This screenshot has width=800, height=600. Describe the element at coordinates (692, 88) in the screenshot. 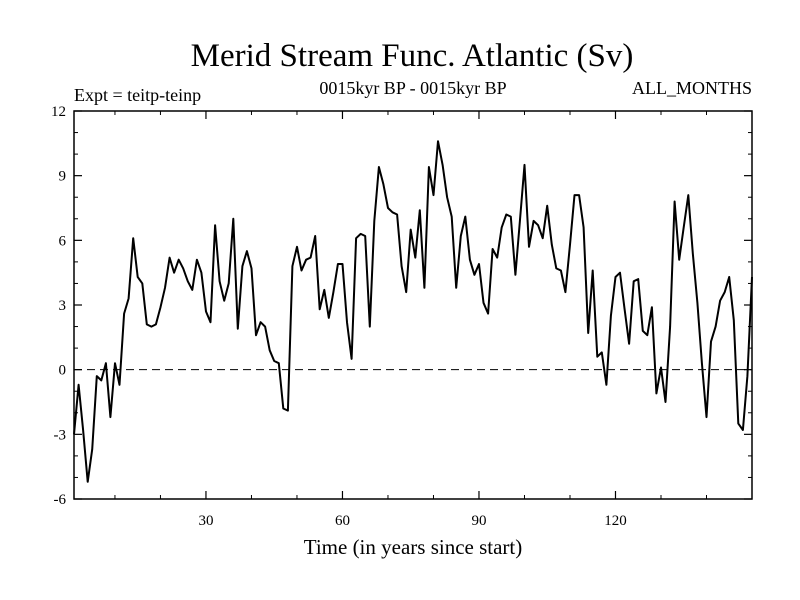

I see `months-label: ALL_MONTHS` at that location.